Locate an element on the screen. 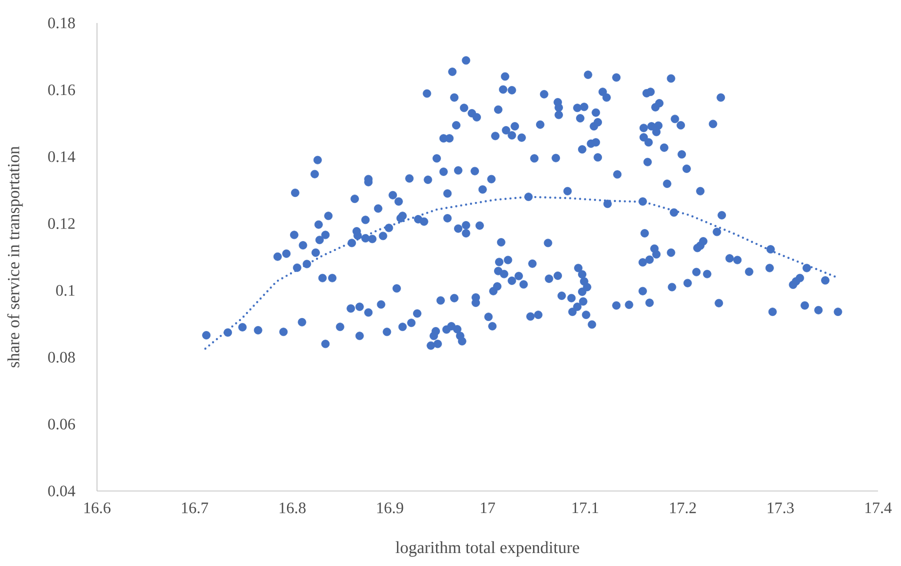  y-tick-label: 0.16 is located at coordinates (62, 90).